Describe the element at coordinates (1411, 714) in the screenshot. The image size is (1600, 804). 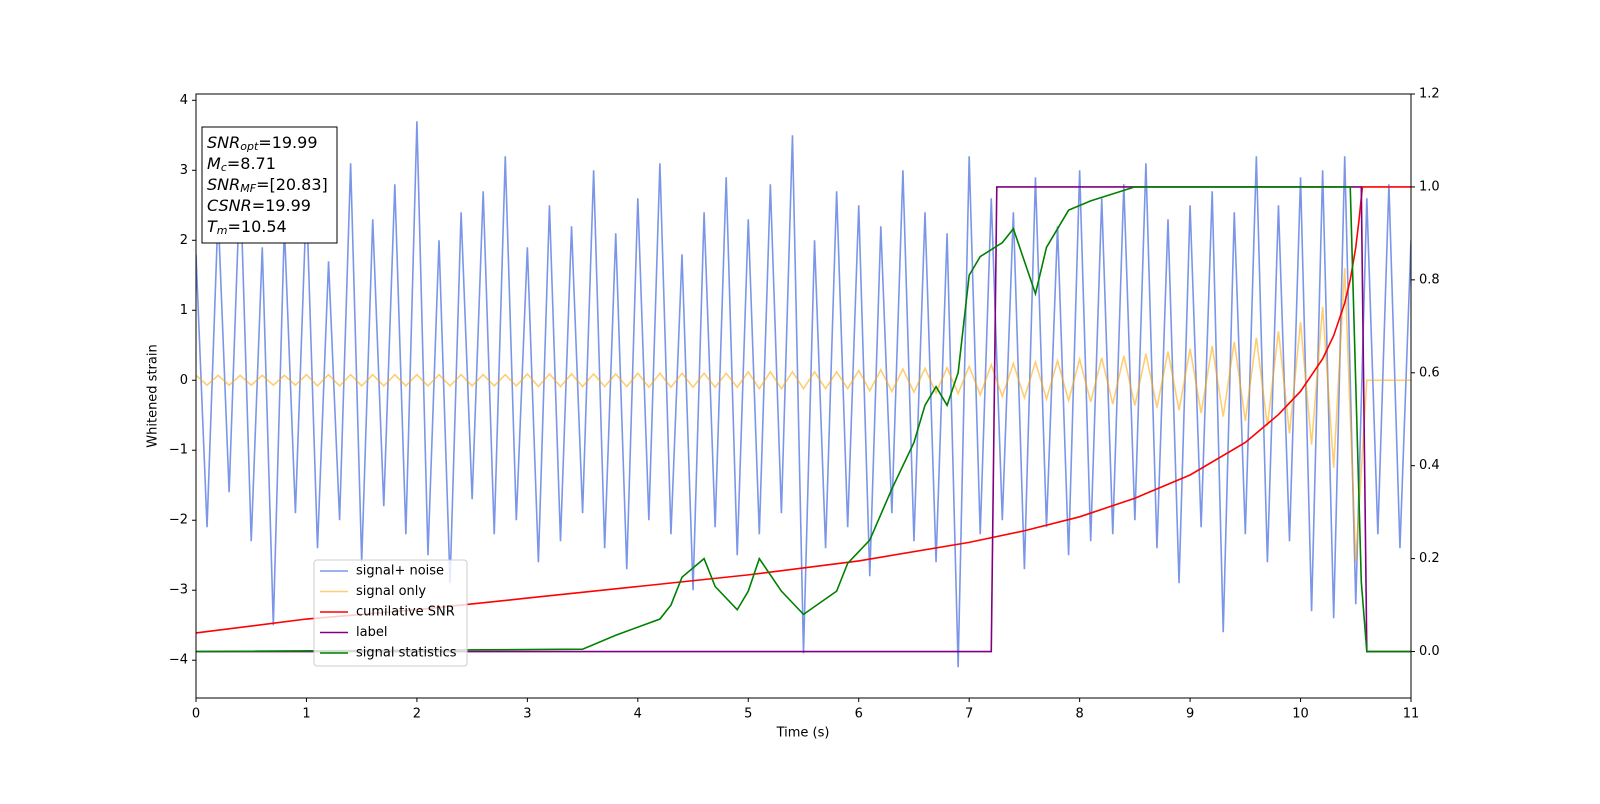
I see `x-tick-label: 11` at that location.